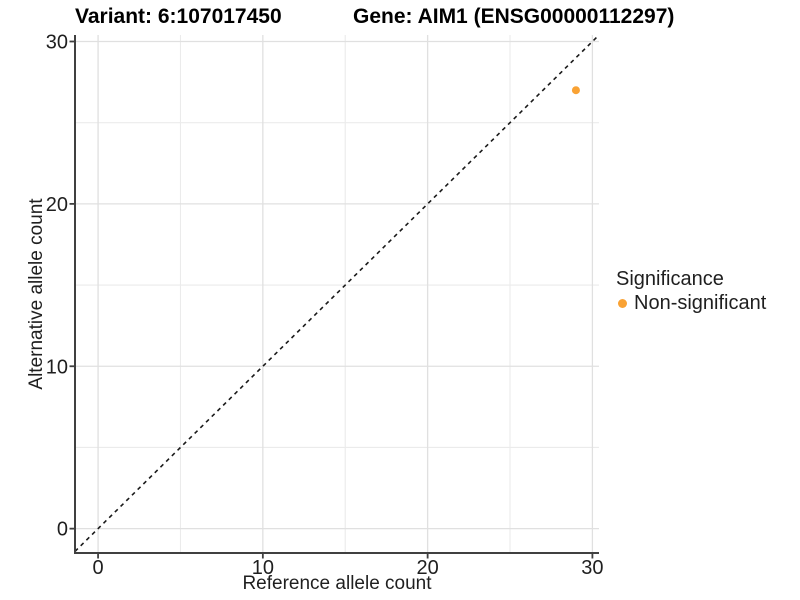 This screenshot has width=800, height=600. What do you see at coordinates (57, 367) in the screenshot?
I see `y-axis-tick-label: 10` at bounding box center [57, 367].